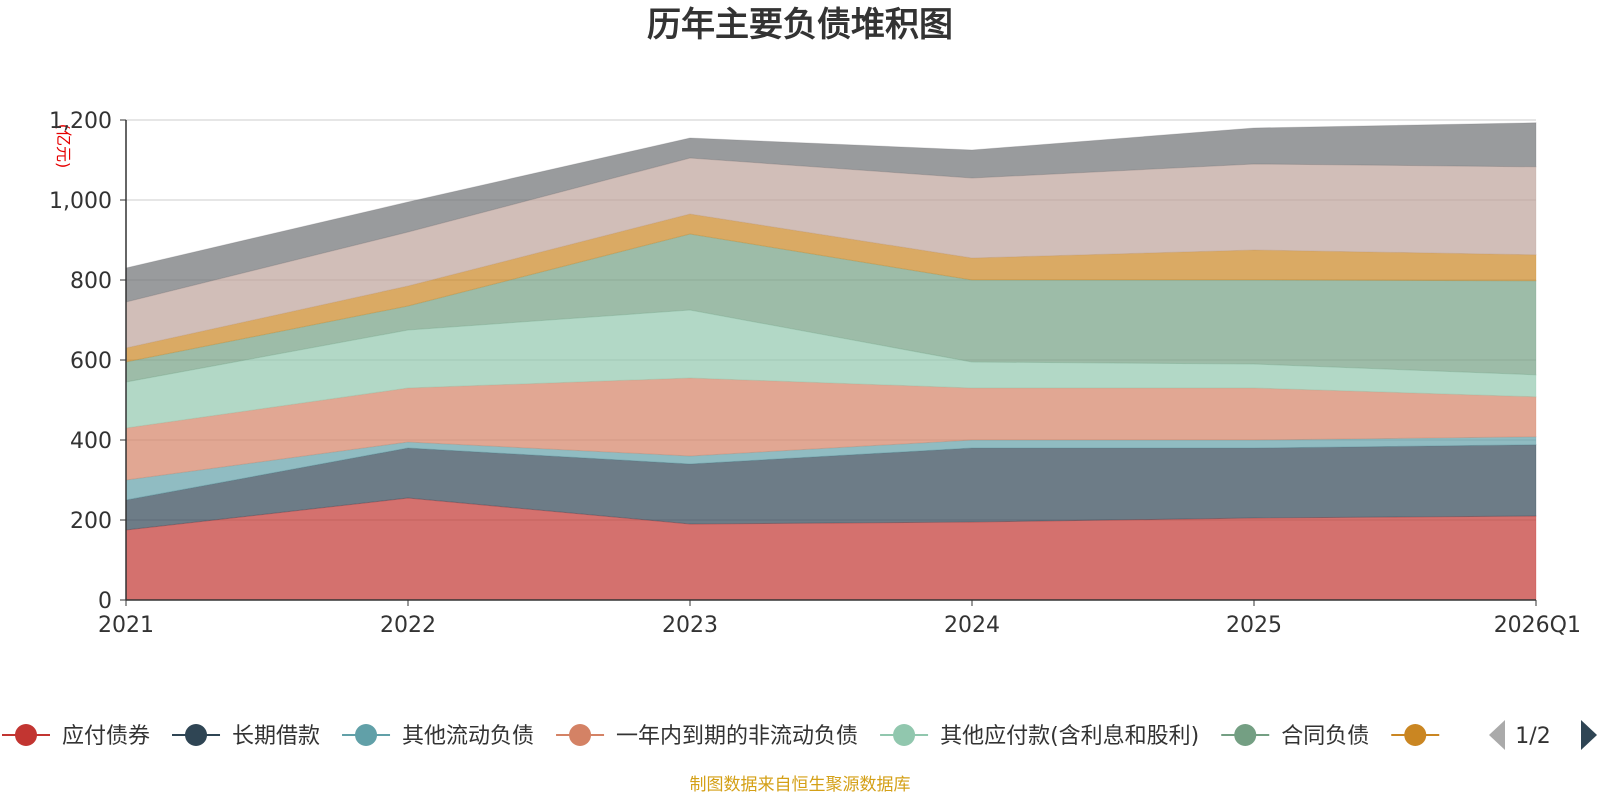 The height and width of the screenshot is (800, 1600). I want to click on y-tick-label: 1,200, so click(80, 121).